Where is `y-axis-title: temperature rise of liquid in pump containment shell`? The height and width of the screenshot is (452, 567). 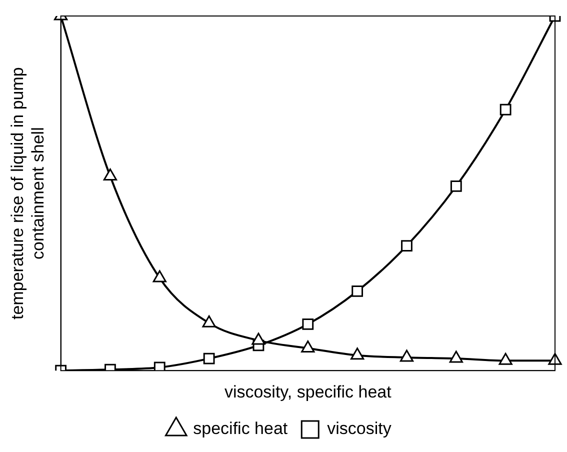 y-axis-title: temperature rise of liquid in pump containment shell is located at coordinates (28, 193).